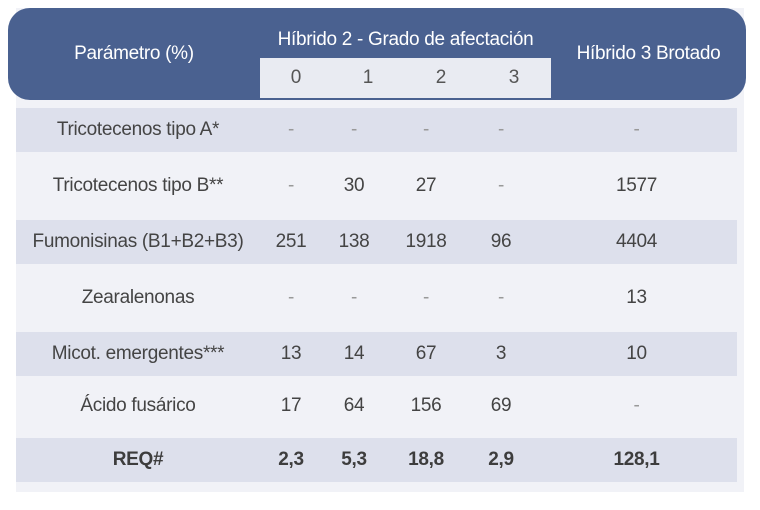 The width and height of the screenshot is (760, 510). Describe the element at coordinates (514, 77) in the screenshot. I see `grade-3: 3` at that location.